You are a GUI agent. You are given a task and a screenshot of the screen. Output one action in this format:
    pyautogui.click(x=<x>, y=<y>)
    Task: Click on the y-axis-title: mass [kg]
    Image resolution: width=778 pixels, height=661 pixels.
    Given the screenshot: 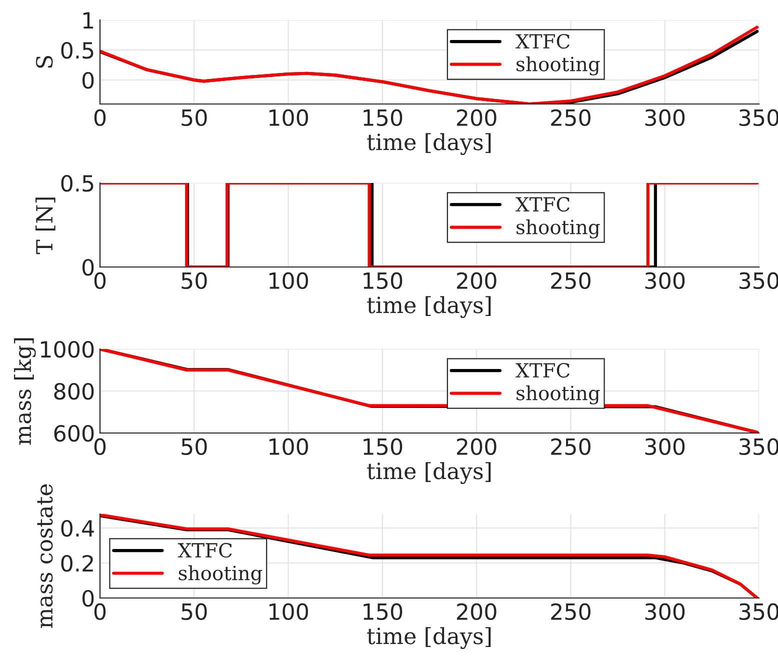 What is the action you would take?
    pyautogui.click(x=25, y=391)
    